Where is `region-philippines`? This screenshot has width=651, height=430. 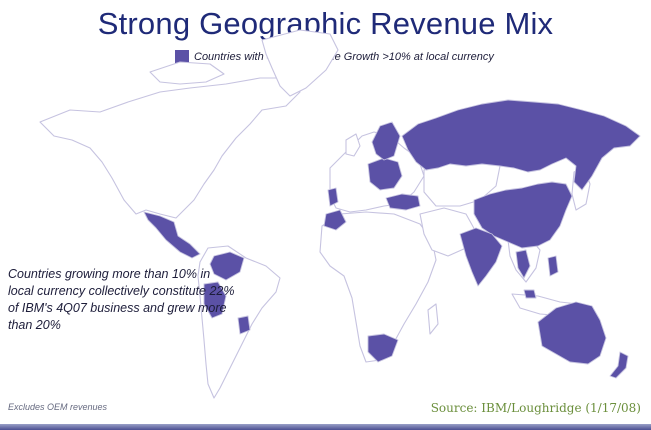 region-philippines is located at coordinates (553, 266).